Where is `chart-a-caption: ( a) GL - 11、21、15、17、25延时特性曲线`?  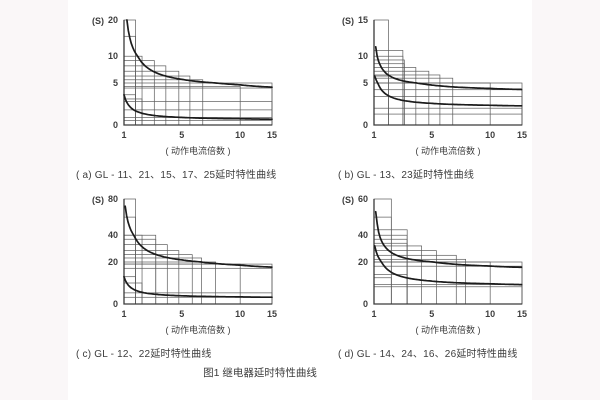 chart-a-caption: ( a) GL - 11、21、15、17、25延时特性曲线 is located at coordinates (176, 175).